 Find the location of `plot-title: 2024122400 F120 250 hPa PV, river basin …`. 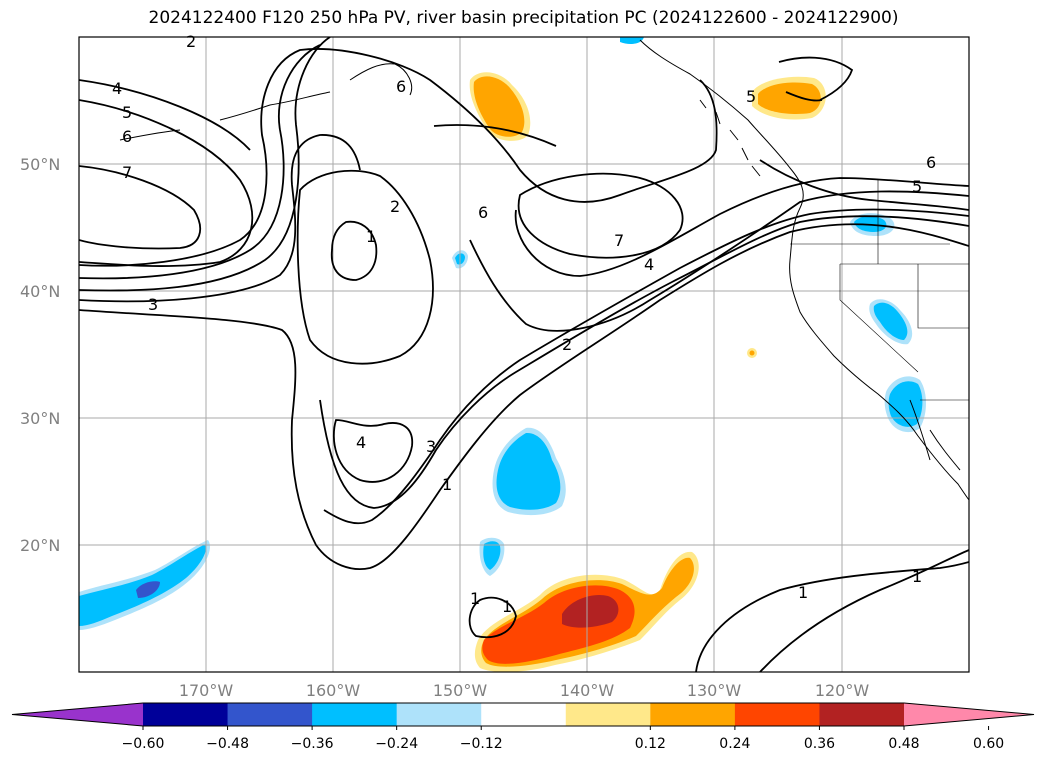

plot-title: 2024122400 F120 250 hPa PV, river basin … is located at coordinates (523, 18).